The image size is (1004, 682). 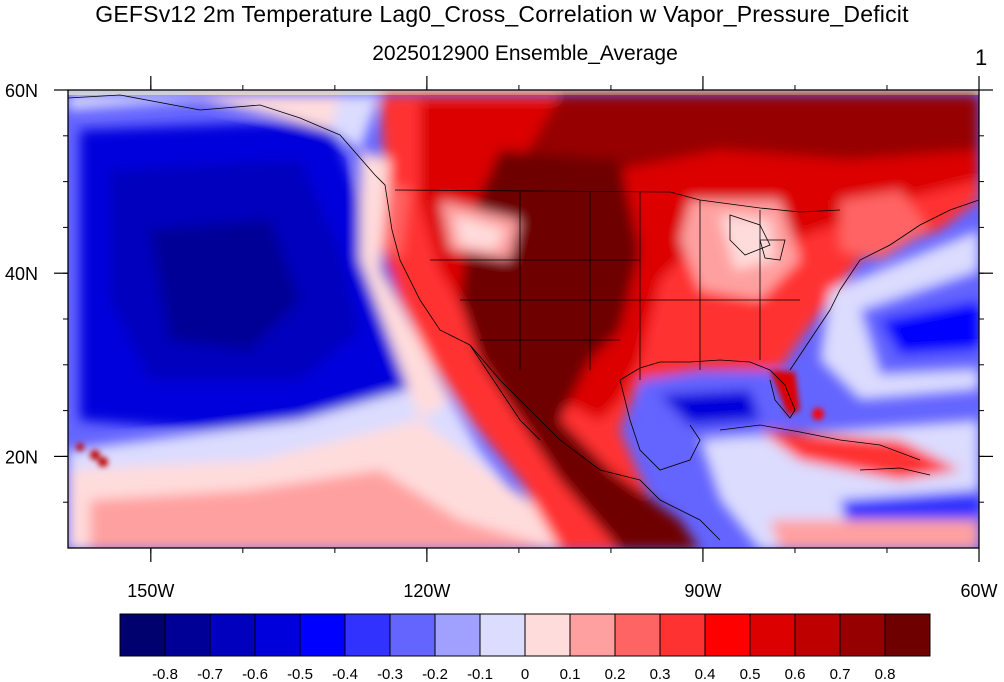 What do you see at coordinates (885, 674) in the screenshot?
I see `colorbar-label: 0.8` at bounding box center [885, 674].